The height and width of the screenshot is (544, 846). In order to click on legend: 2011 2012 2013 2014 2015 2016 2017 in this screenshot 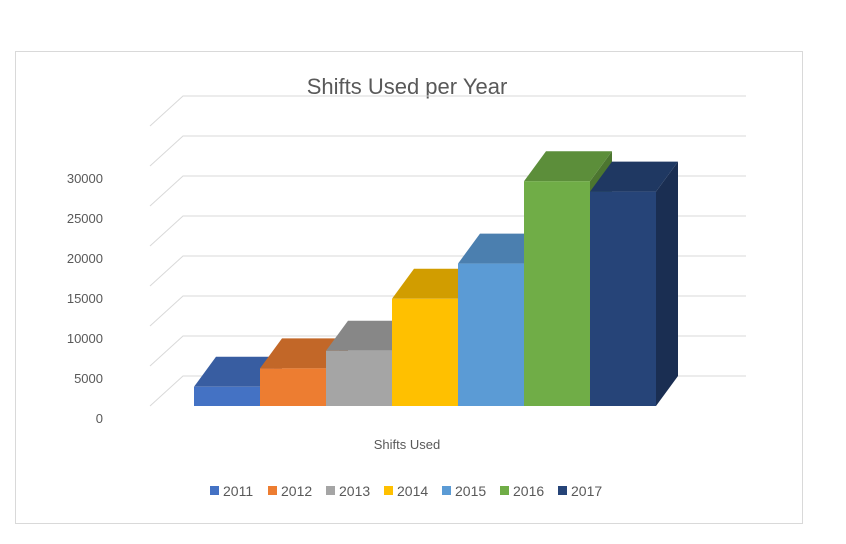, I will do `click(406, 491)`.